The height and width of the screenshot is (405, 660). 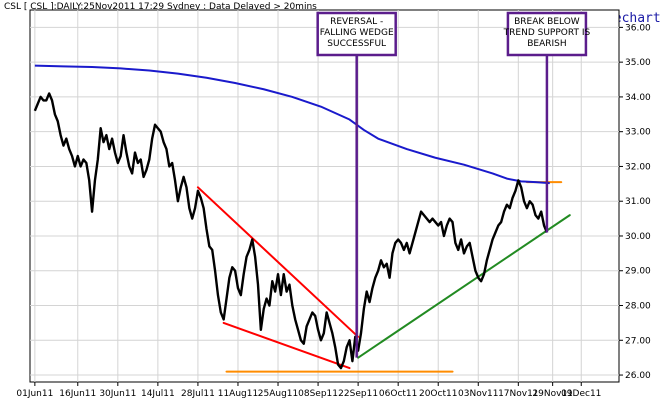 What do you see at coordinates (356, 44) in the screenshot?
I see `annotation-text: SUCCESSFUL` at bounding box center [356, 44].